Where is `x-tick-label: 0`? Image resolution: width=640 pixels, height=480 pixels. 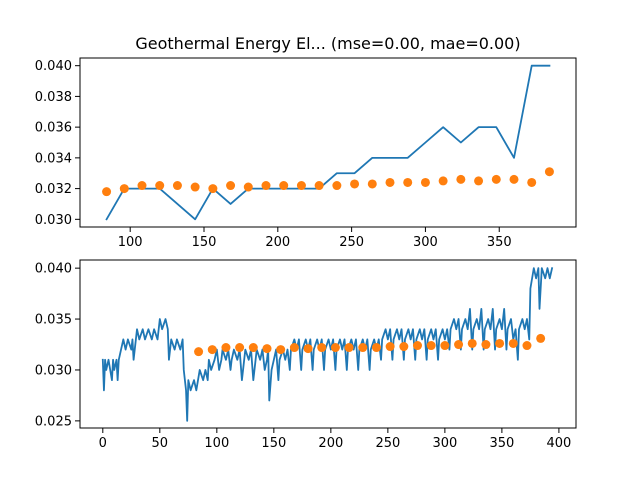
x-tick-label: 0 is located at coordinates (103, 443).